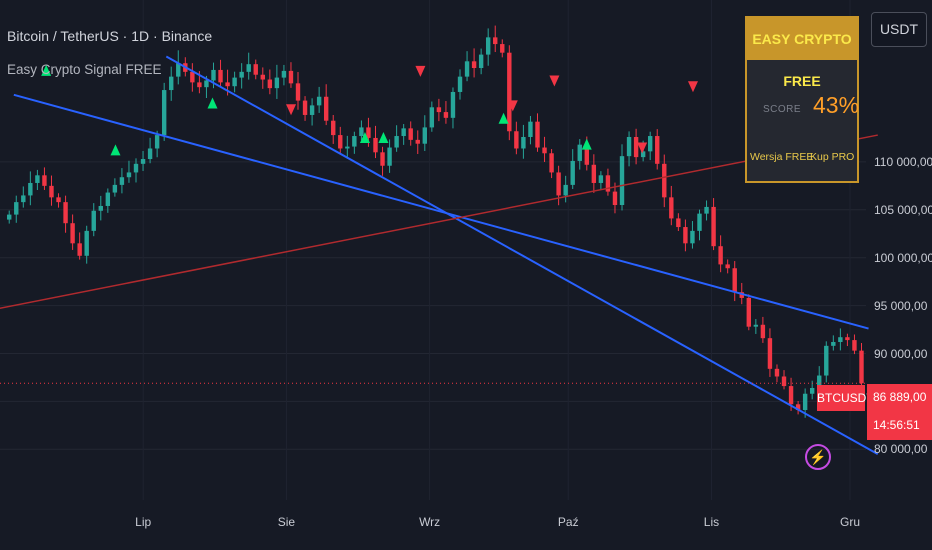 Image resolution: width=932 pixels, height=550 pixels. I want to click on symbol-title: Bitcoin / TetherUS · 1D · Binance, so click(110, 36).